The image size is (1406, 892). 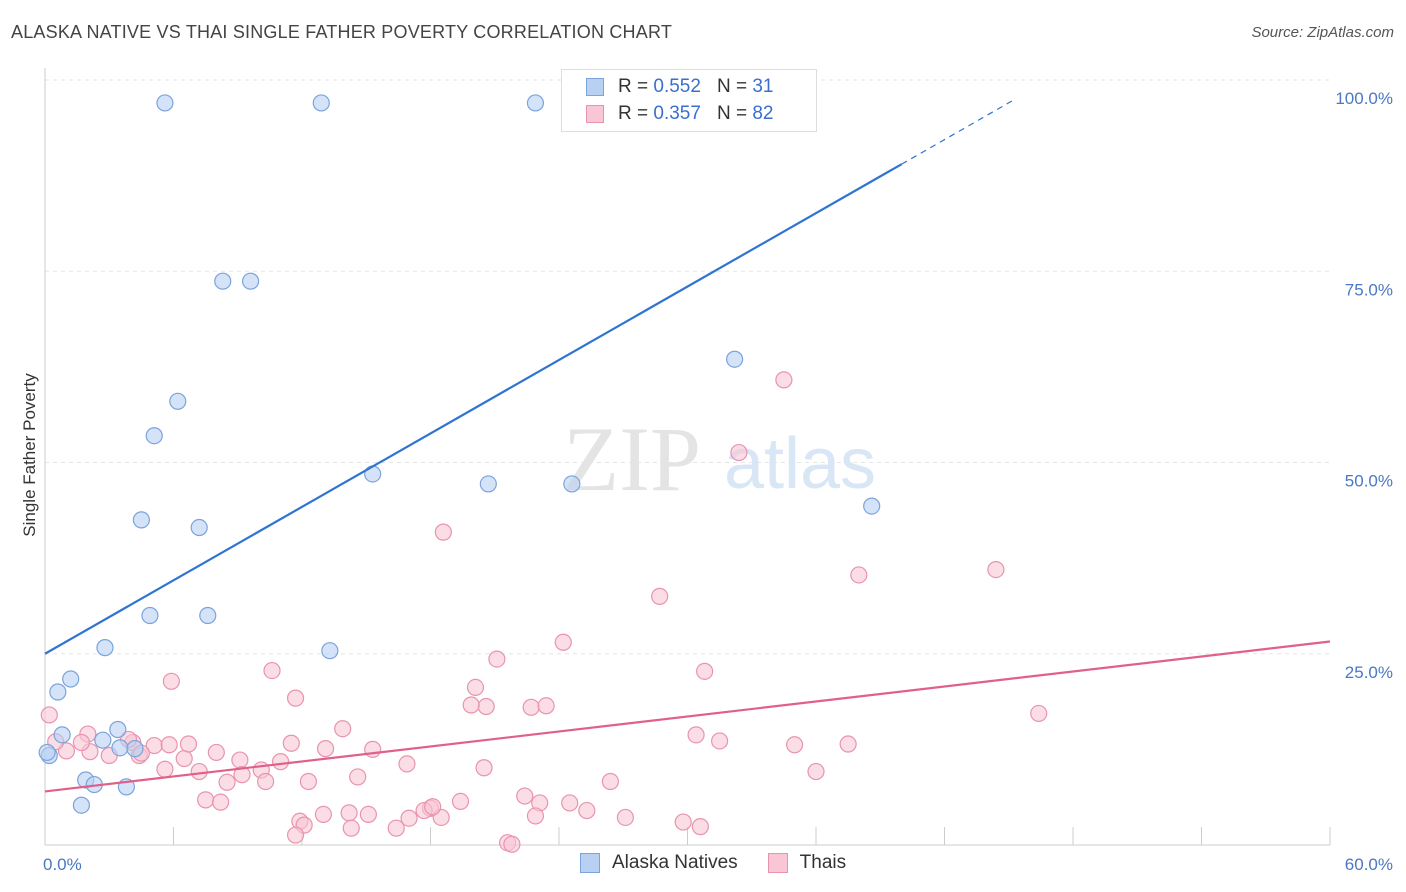 I want to click on legend-n-value: 31, so click(x=763, y=86).